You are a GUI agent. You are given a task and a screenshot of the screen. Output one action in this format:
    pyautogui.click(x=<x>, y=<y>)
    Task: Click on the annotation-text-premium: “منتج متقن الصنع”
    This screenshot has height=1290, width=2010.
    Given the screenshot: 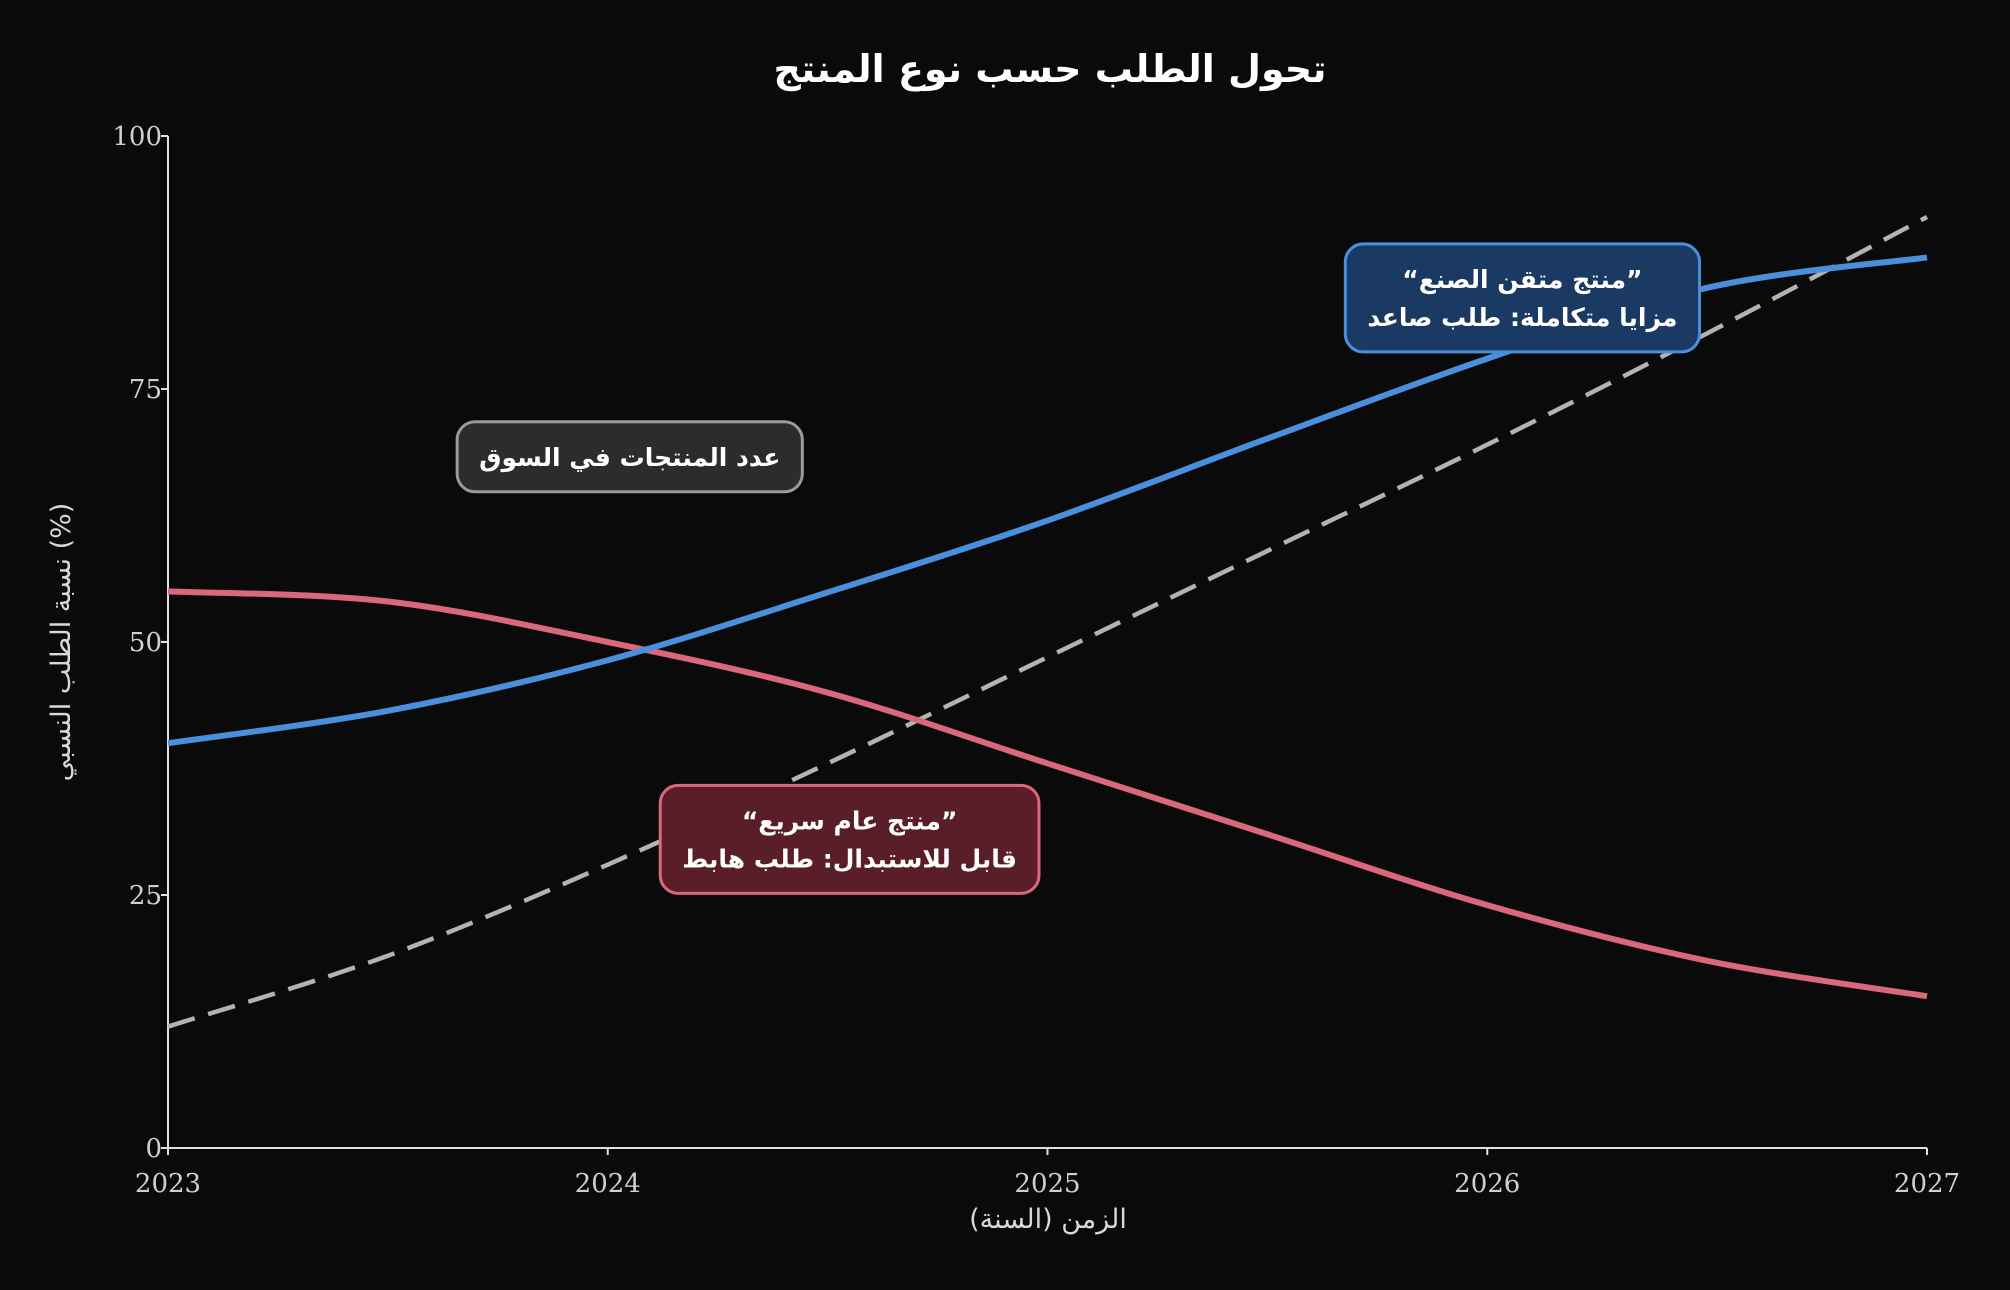 What is the action you would take?
    pyautogui.click(x=1522, y=280)
    